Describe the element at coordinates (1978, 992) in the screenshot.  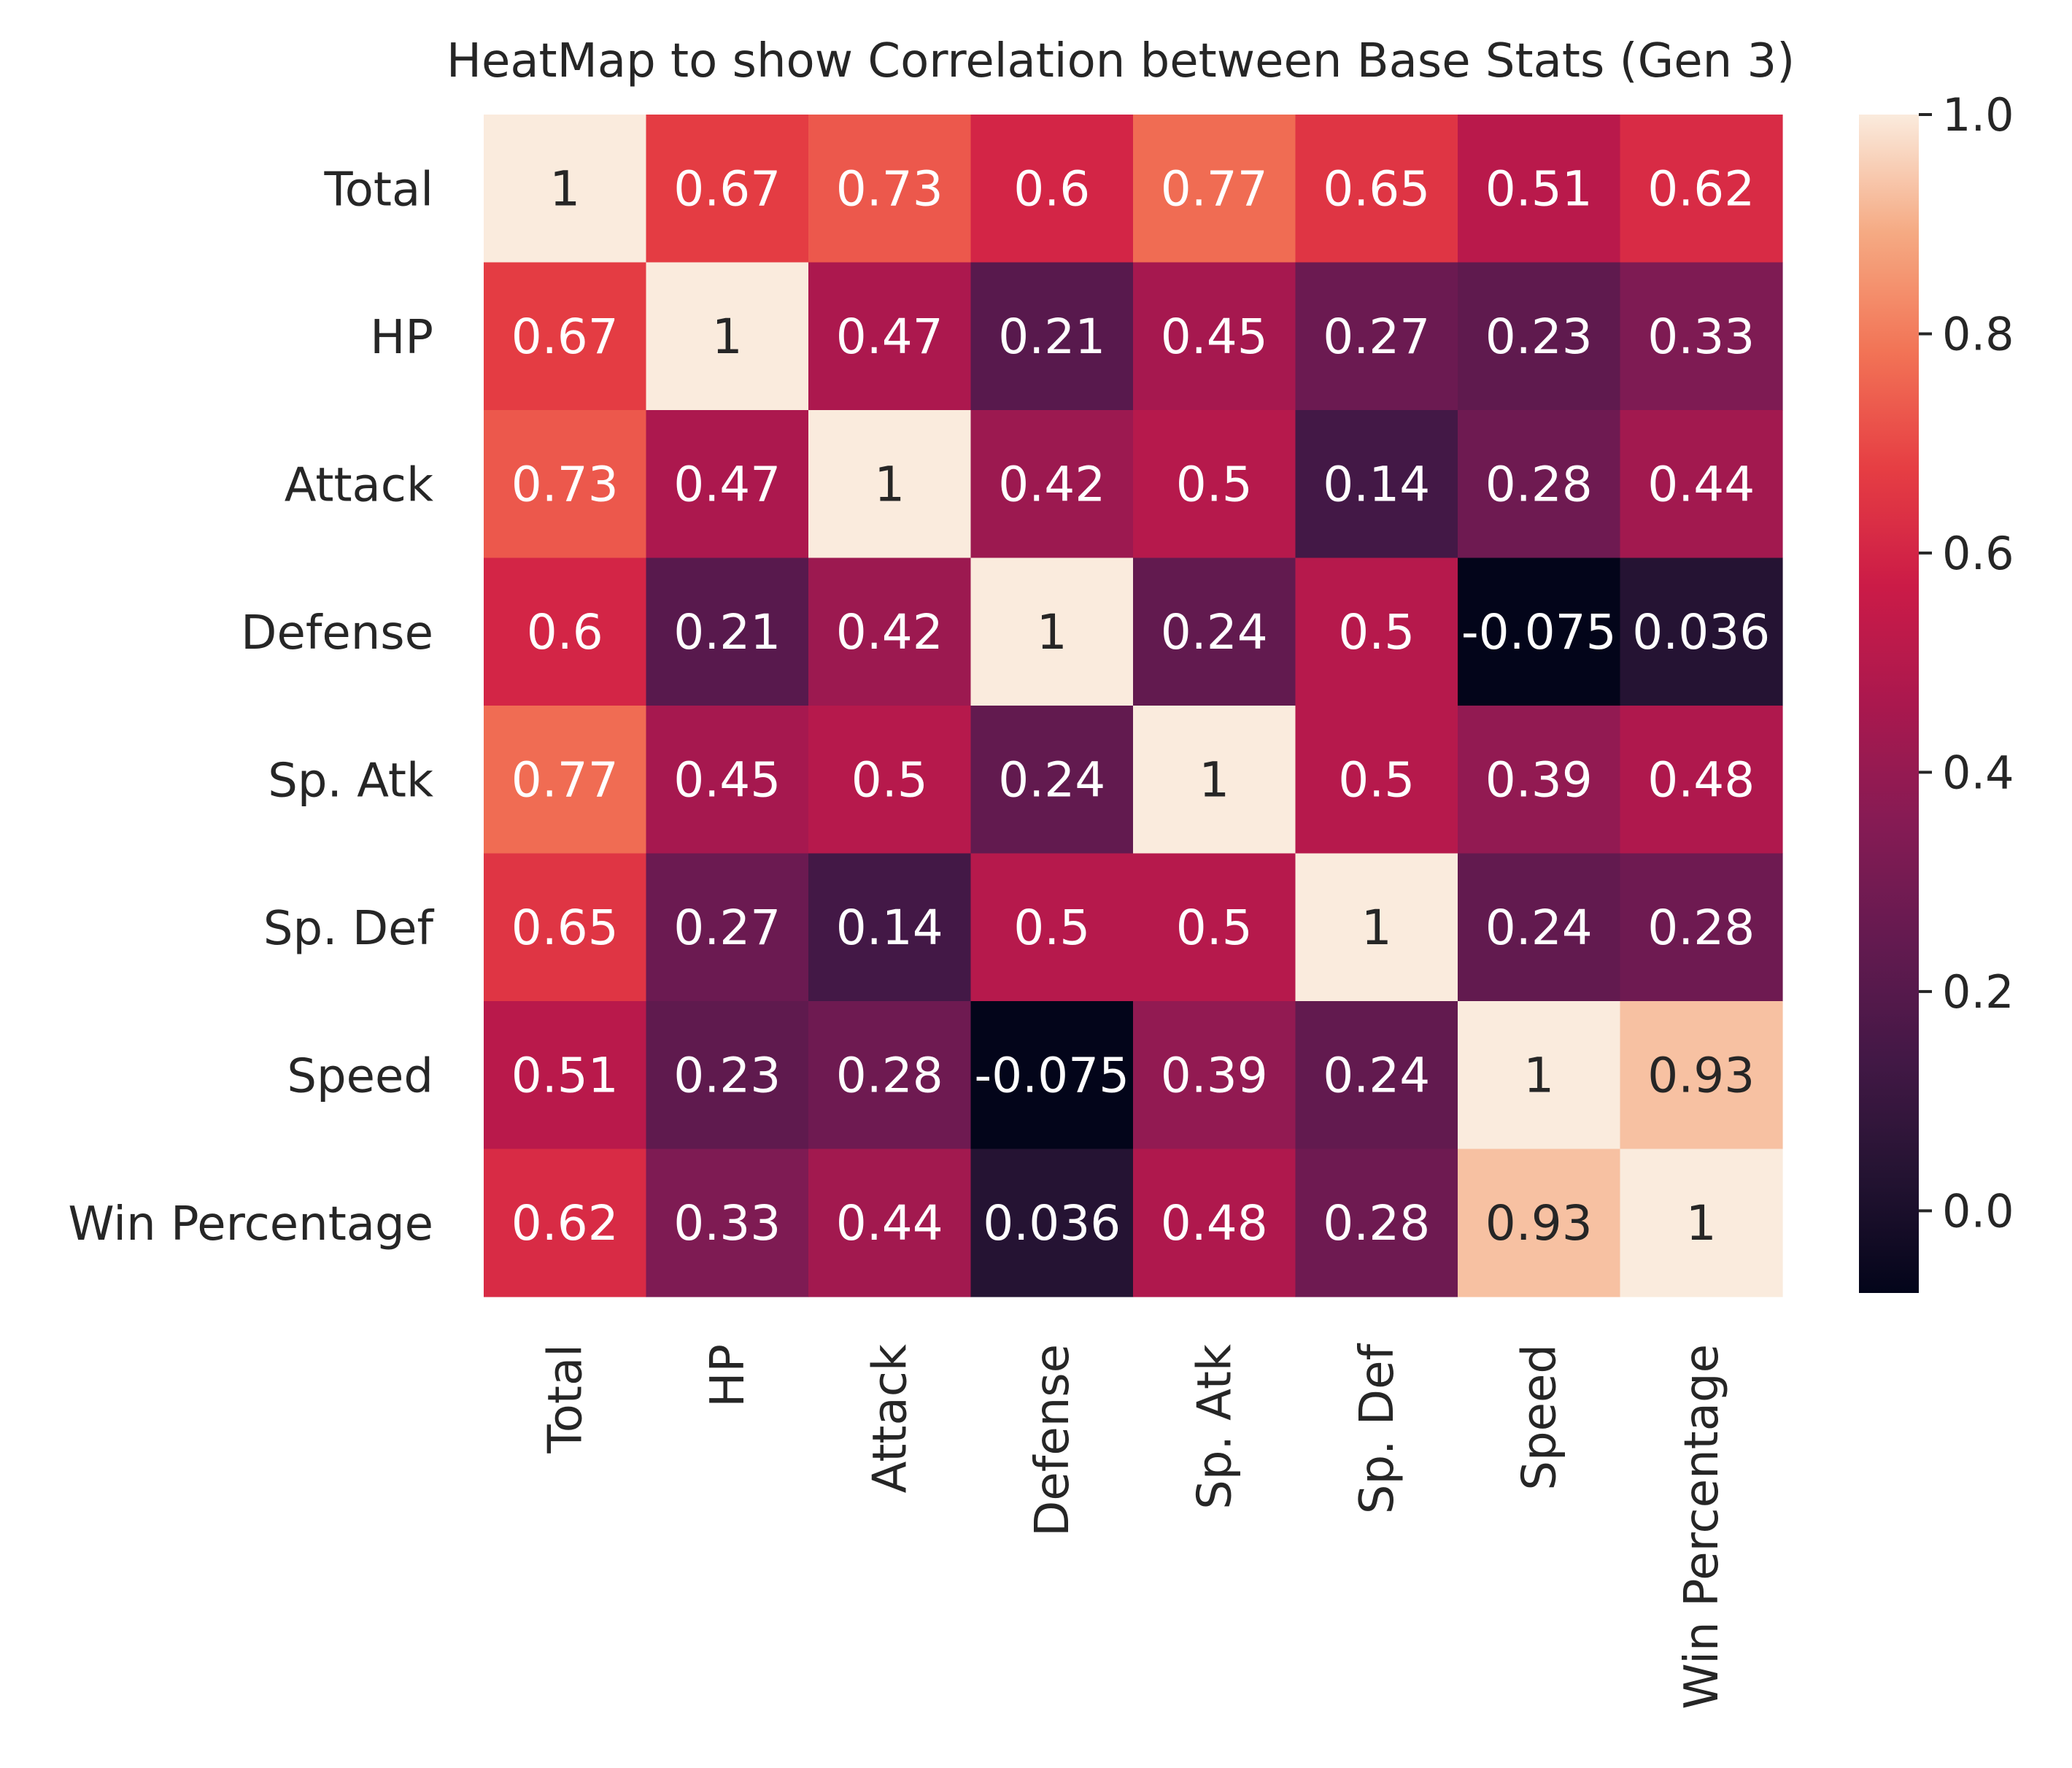
I see `colorbar-tick-label: 0.2` at that location.